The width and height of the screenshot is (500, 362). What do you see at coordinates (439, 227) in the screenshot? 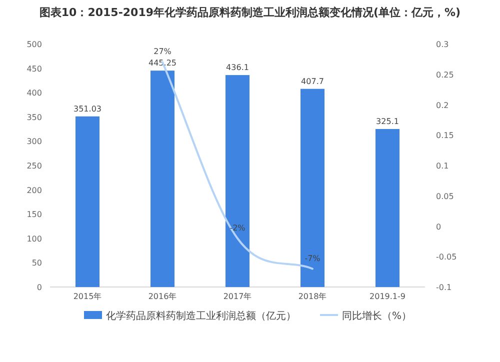
I see `y2-tick-label: 0` at bounding box center [439, 227].